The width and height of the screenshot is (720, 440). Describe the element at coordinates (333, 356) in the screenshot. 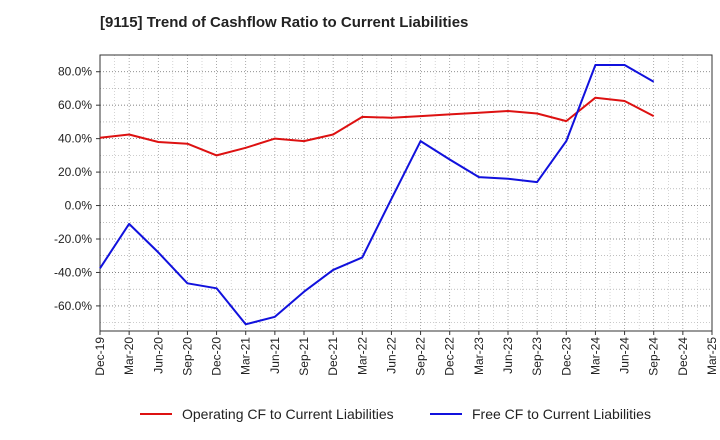

I see `x-tick-label: Dec-21` at that location.